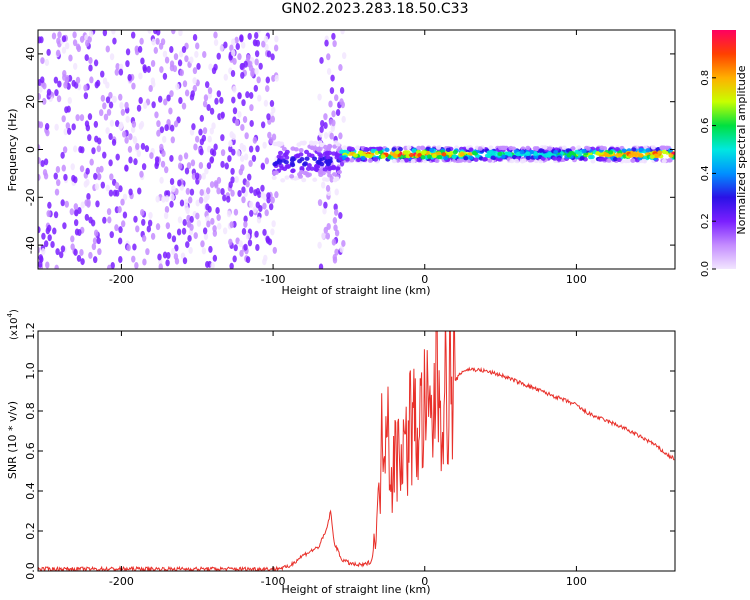 This screenshot has height=600, width=750. What do you see at coordinates (30, 331) in the screenshot?
I see `snr-ytick-label: 1.2` at bounding box center [30, 331].